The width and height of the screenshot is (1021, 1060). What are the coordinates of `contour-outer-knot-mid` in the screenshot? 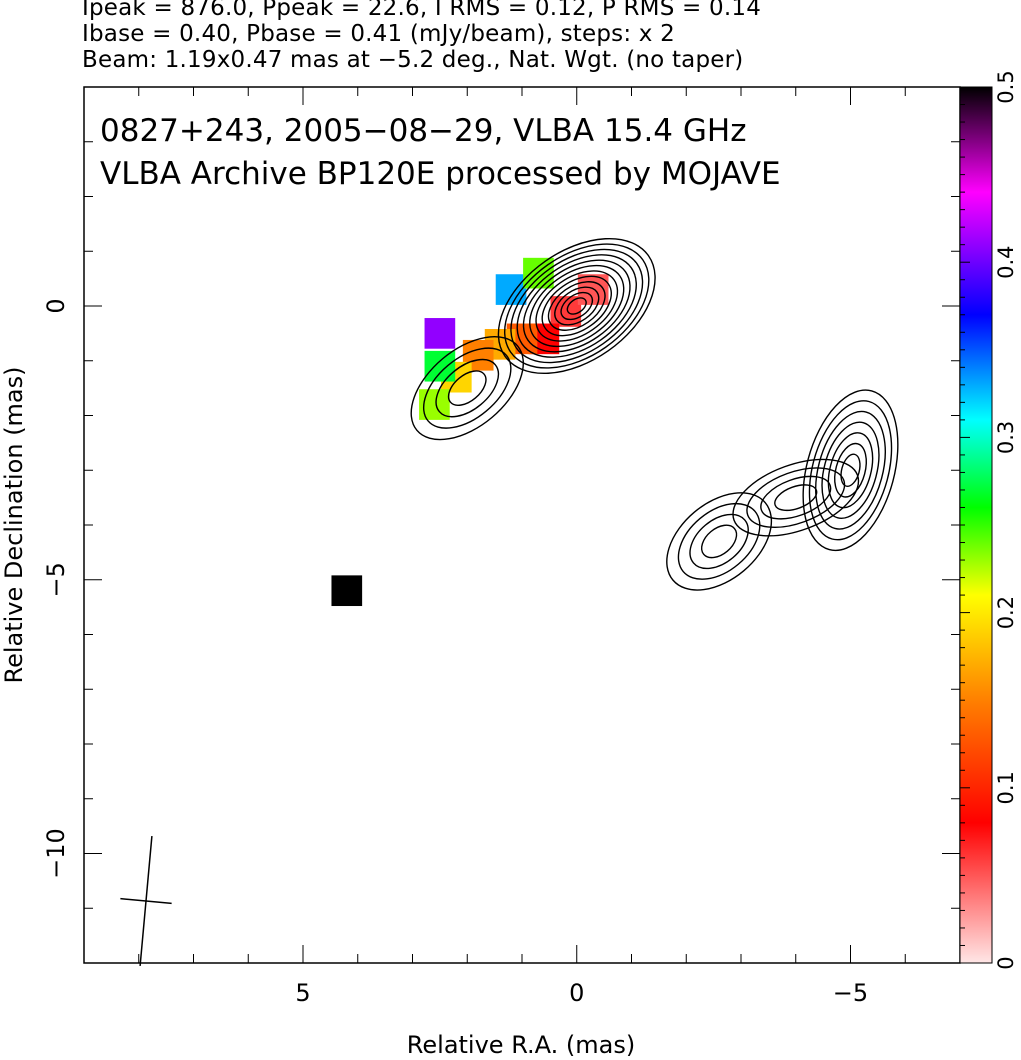 It's located at (796, 498).